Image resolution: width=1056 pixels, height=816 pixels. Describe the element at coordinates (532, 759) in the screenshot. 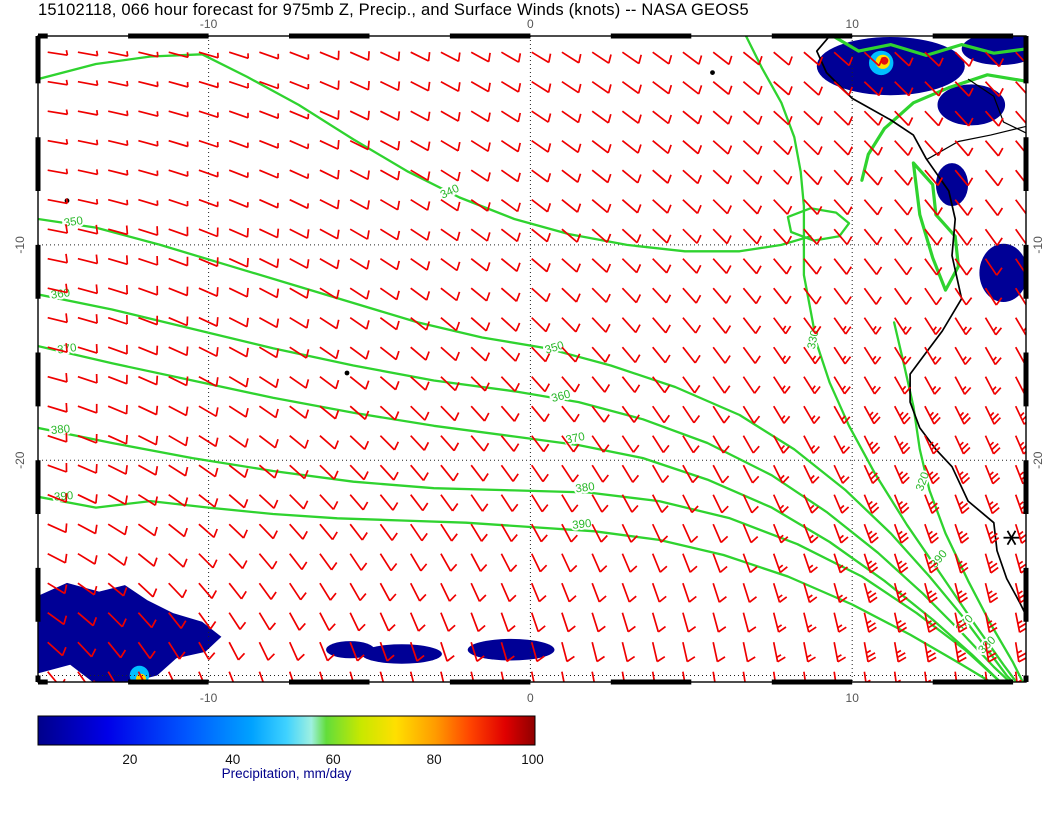

I see `colorbar-tick: 100` at that location.